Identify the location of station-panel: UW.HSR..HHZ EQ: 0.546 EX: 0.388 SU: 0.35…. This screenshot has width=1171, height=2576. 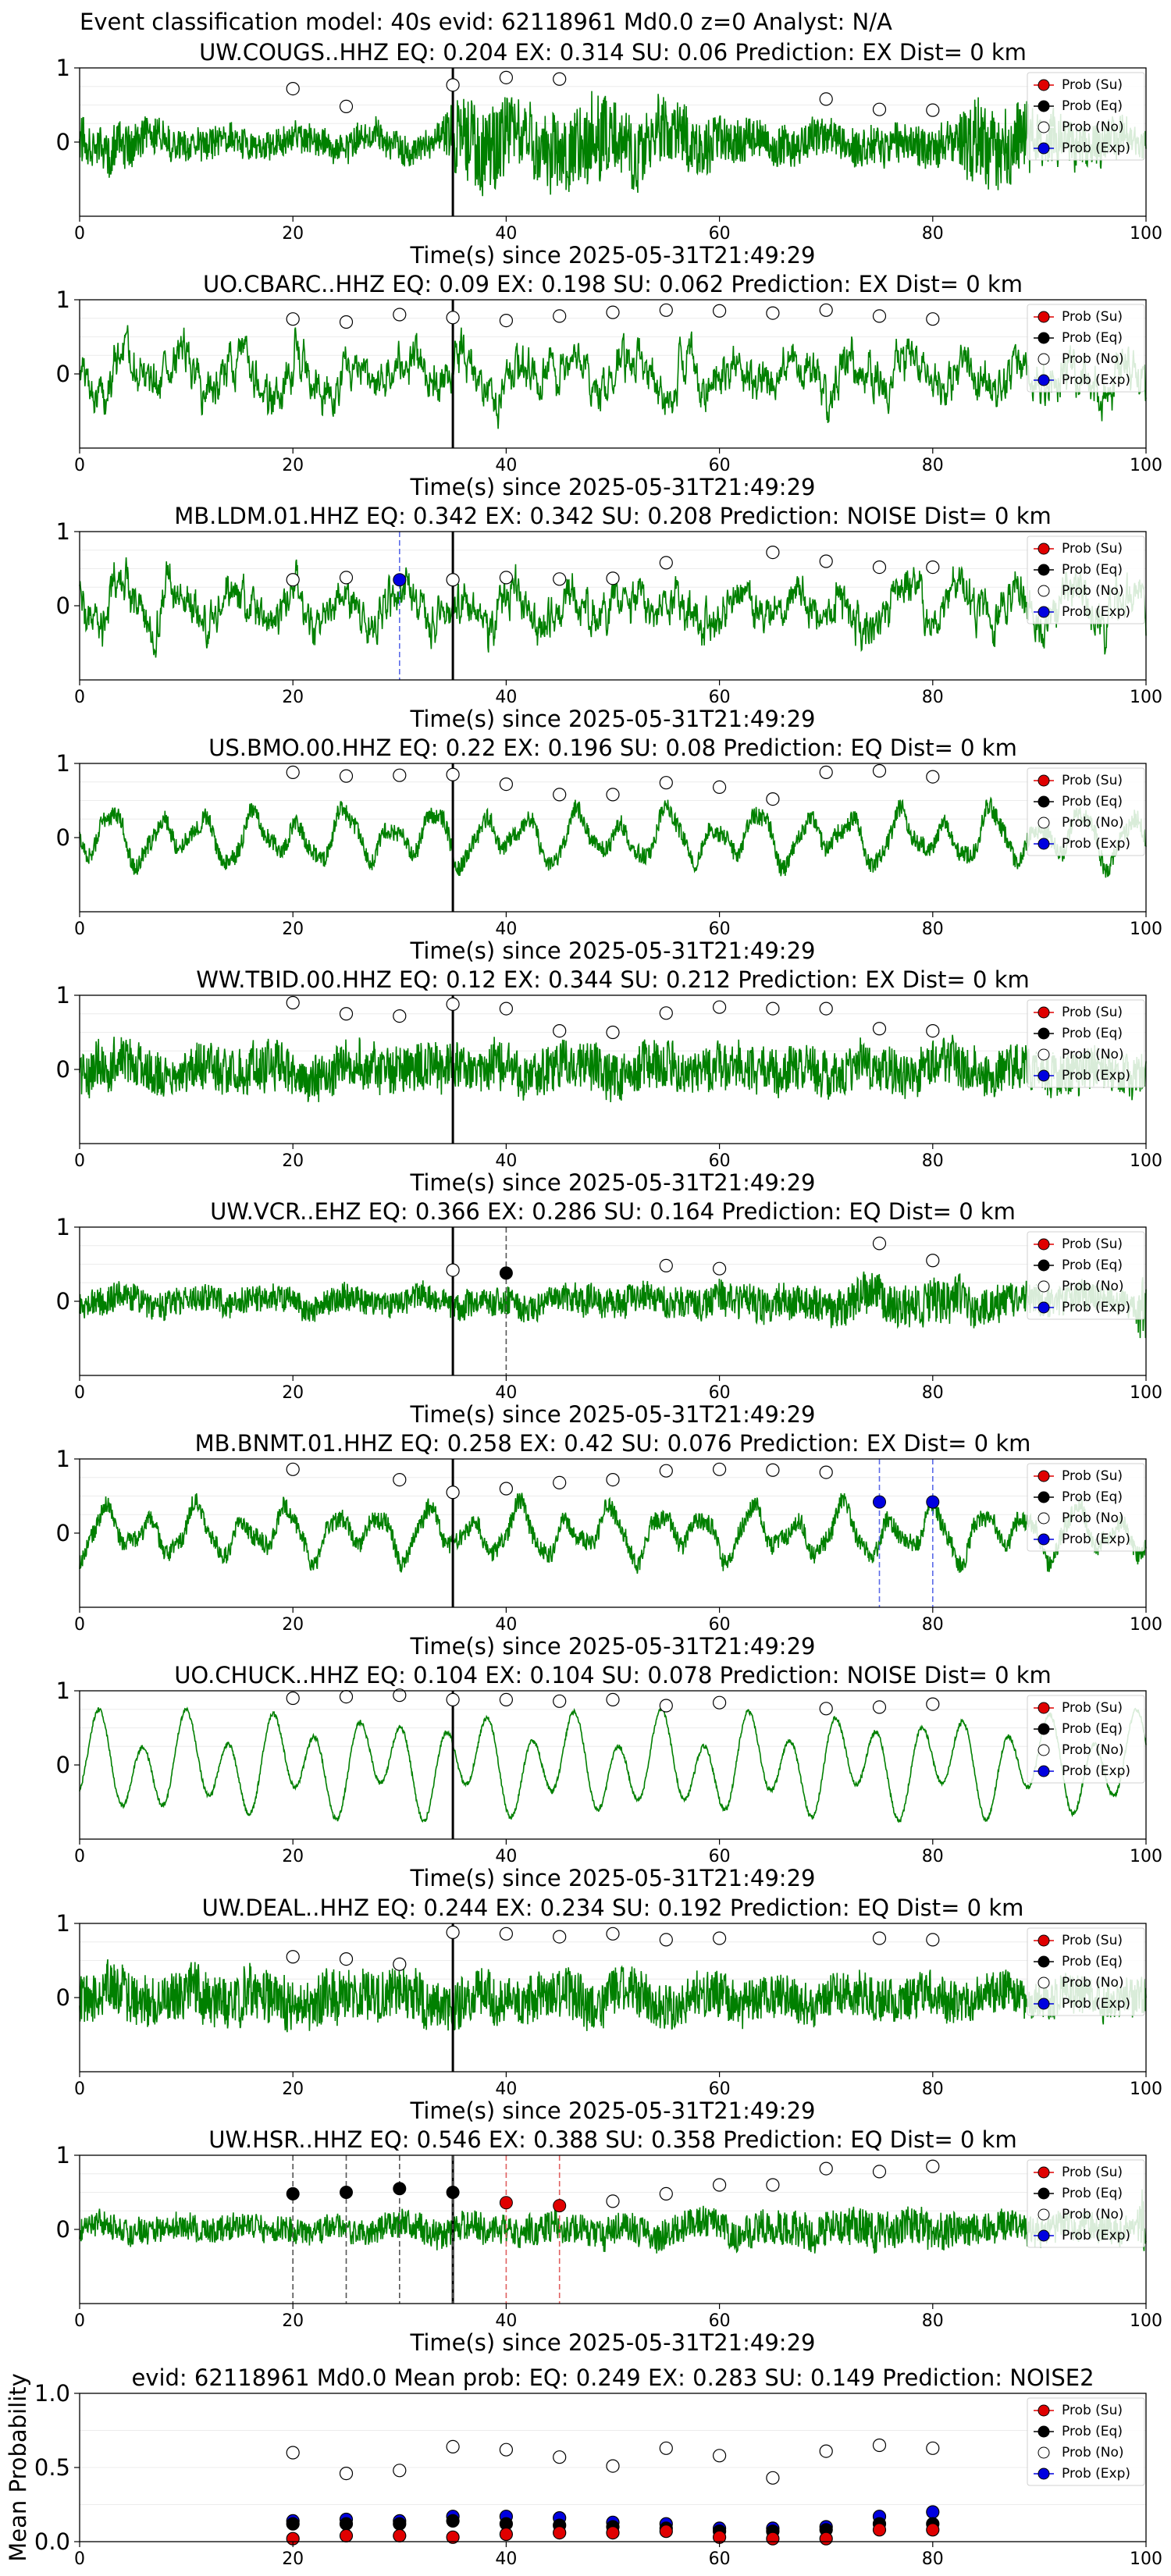
(609, 2241).